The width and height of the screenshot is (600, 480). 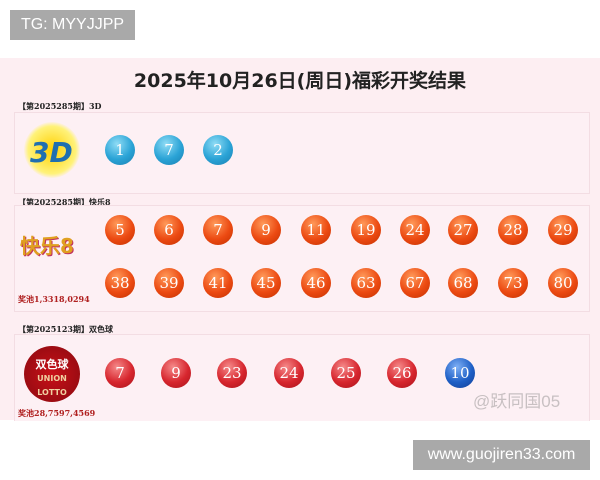 What do you see at coordinates (513, 230) in the screenshot?
I see `lottery-ball: 28` at bounding box center [513, 230].